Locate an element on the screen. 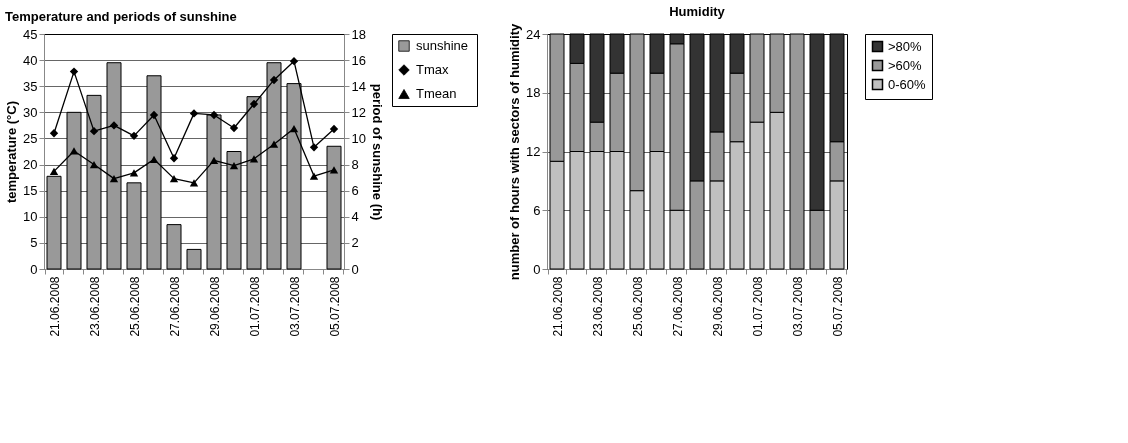 This screenshot has width=1128, height=443. y2-tick-label: 14 is located at coordinates (358, 86).